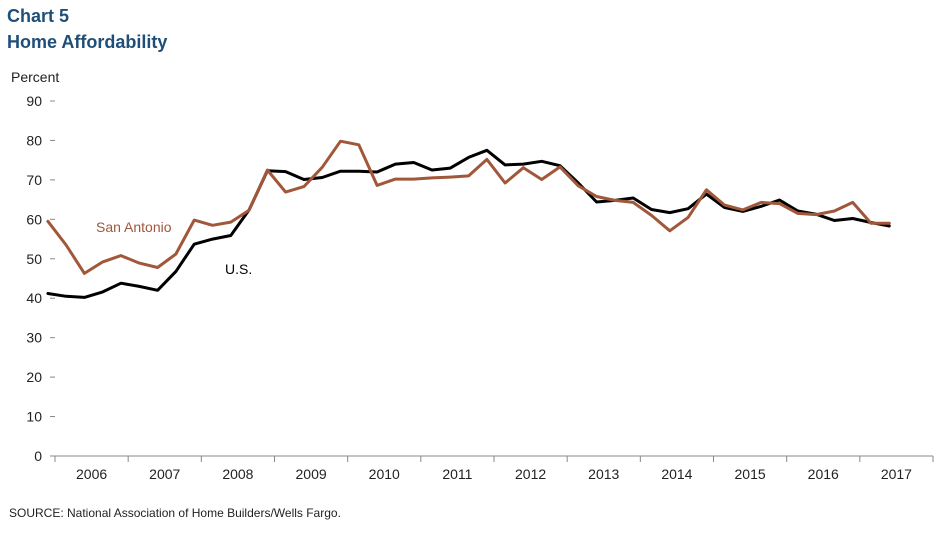 The height and width of the screenshot is (541, 949). What do you see at coordinates (34, 417) in the screenshot?
I see `y-tick-label: 10` at bounding box center [34, 417].